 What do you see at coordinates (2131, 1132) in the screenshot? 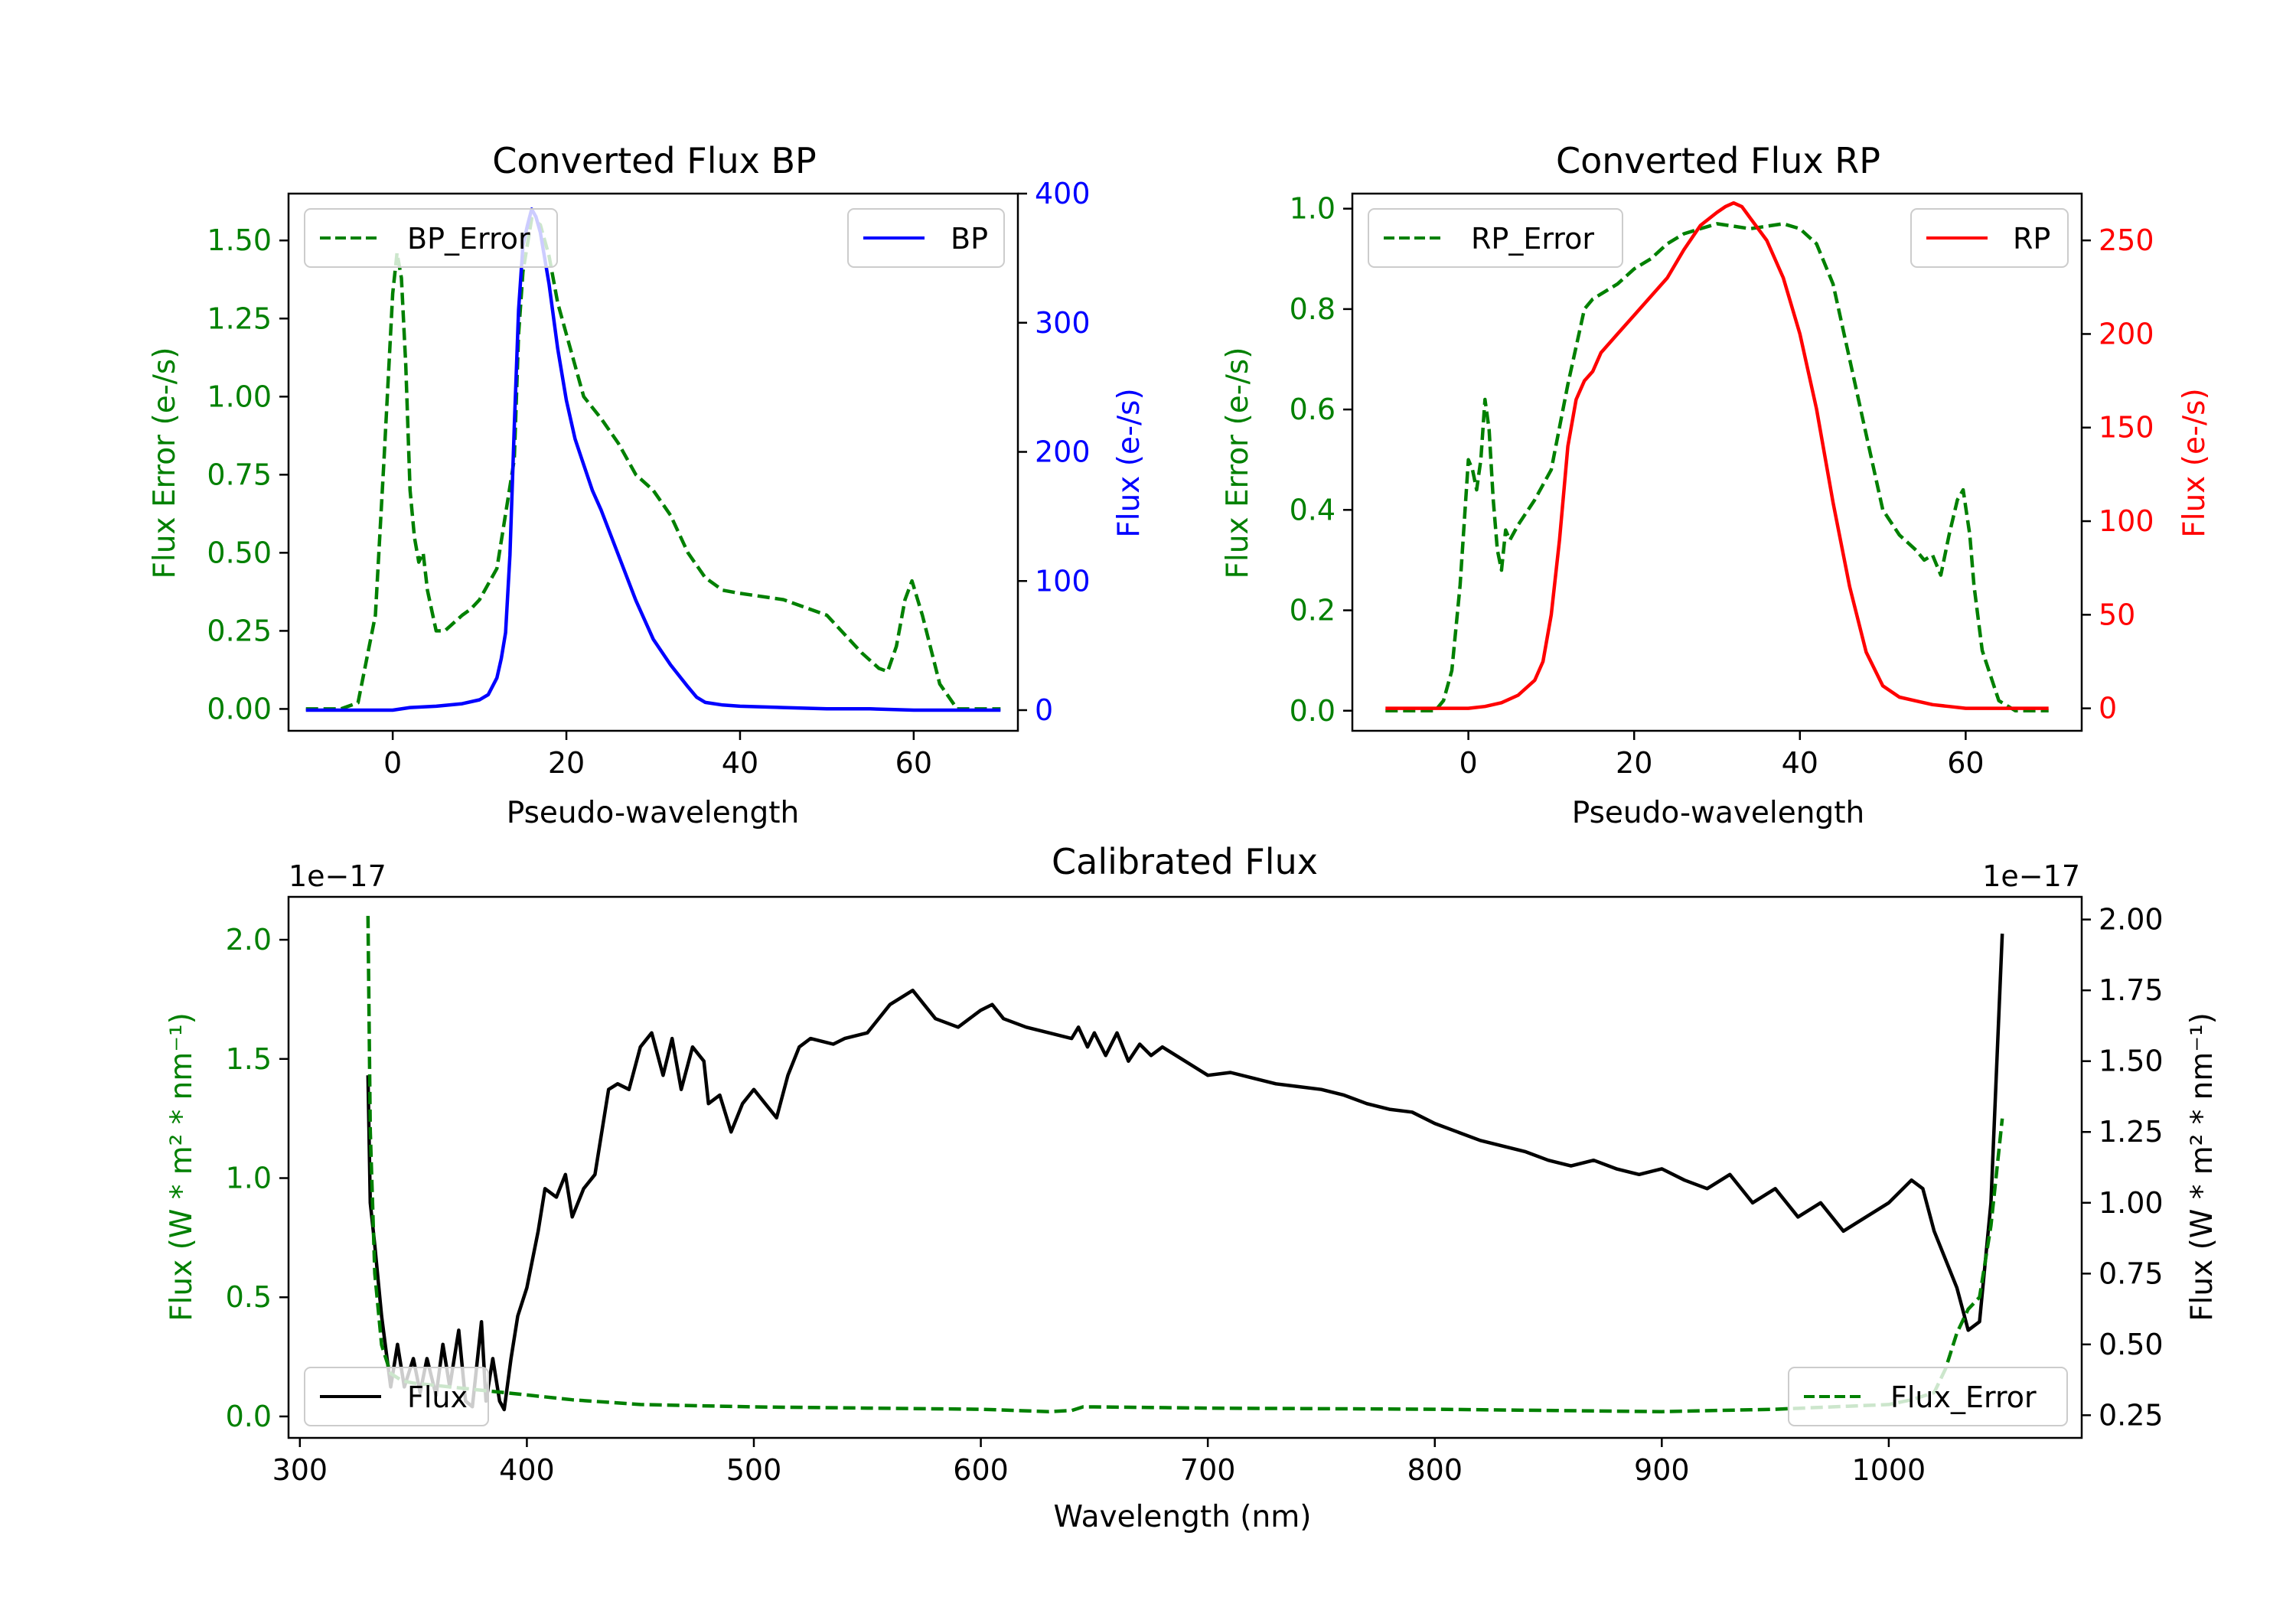
I see `right-tick-label: 1.25` at bounding box center [2131, 1132].